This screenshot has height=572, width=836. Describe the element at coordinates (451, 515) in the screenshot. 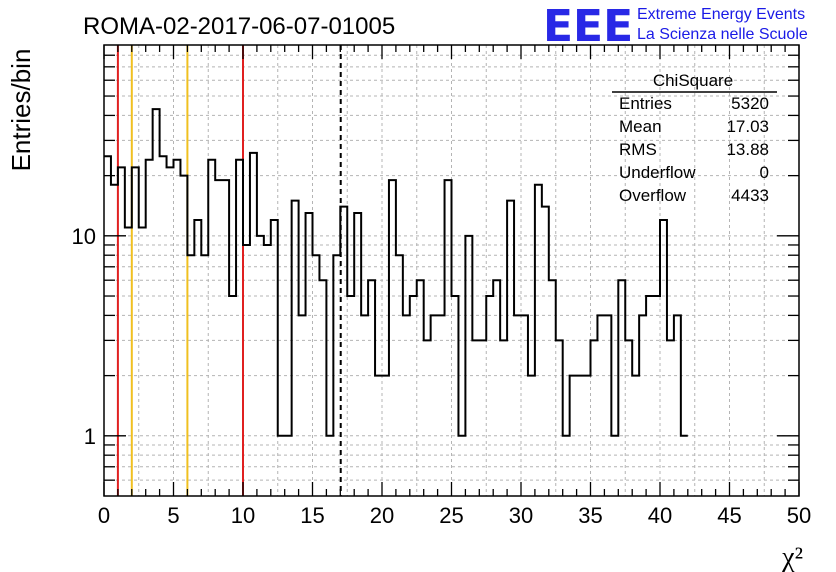

I see `x-tick-label: 25` at that location.